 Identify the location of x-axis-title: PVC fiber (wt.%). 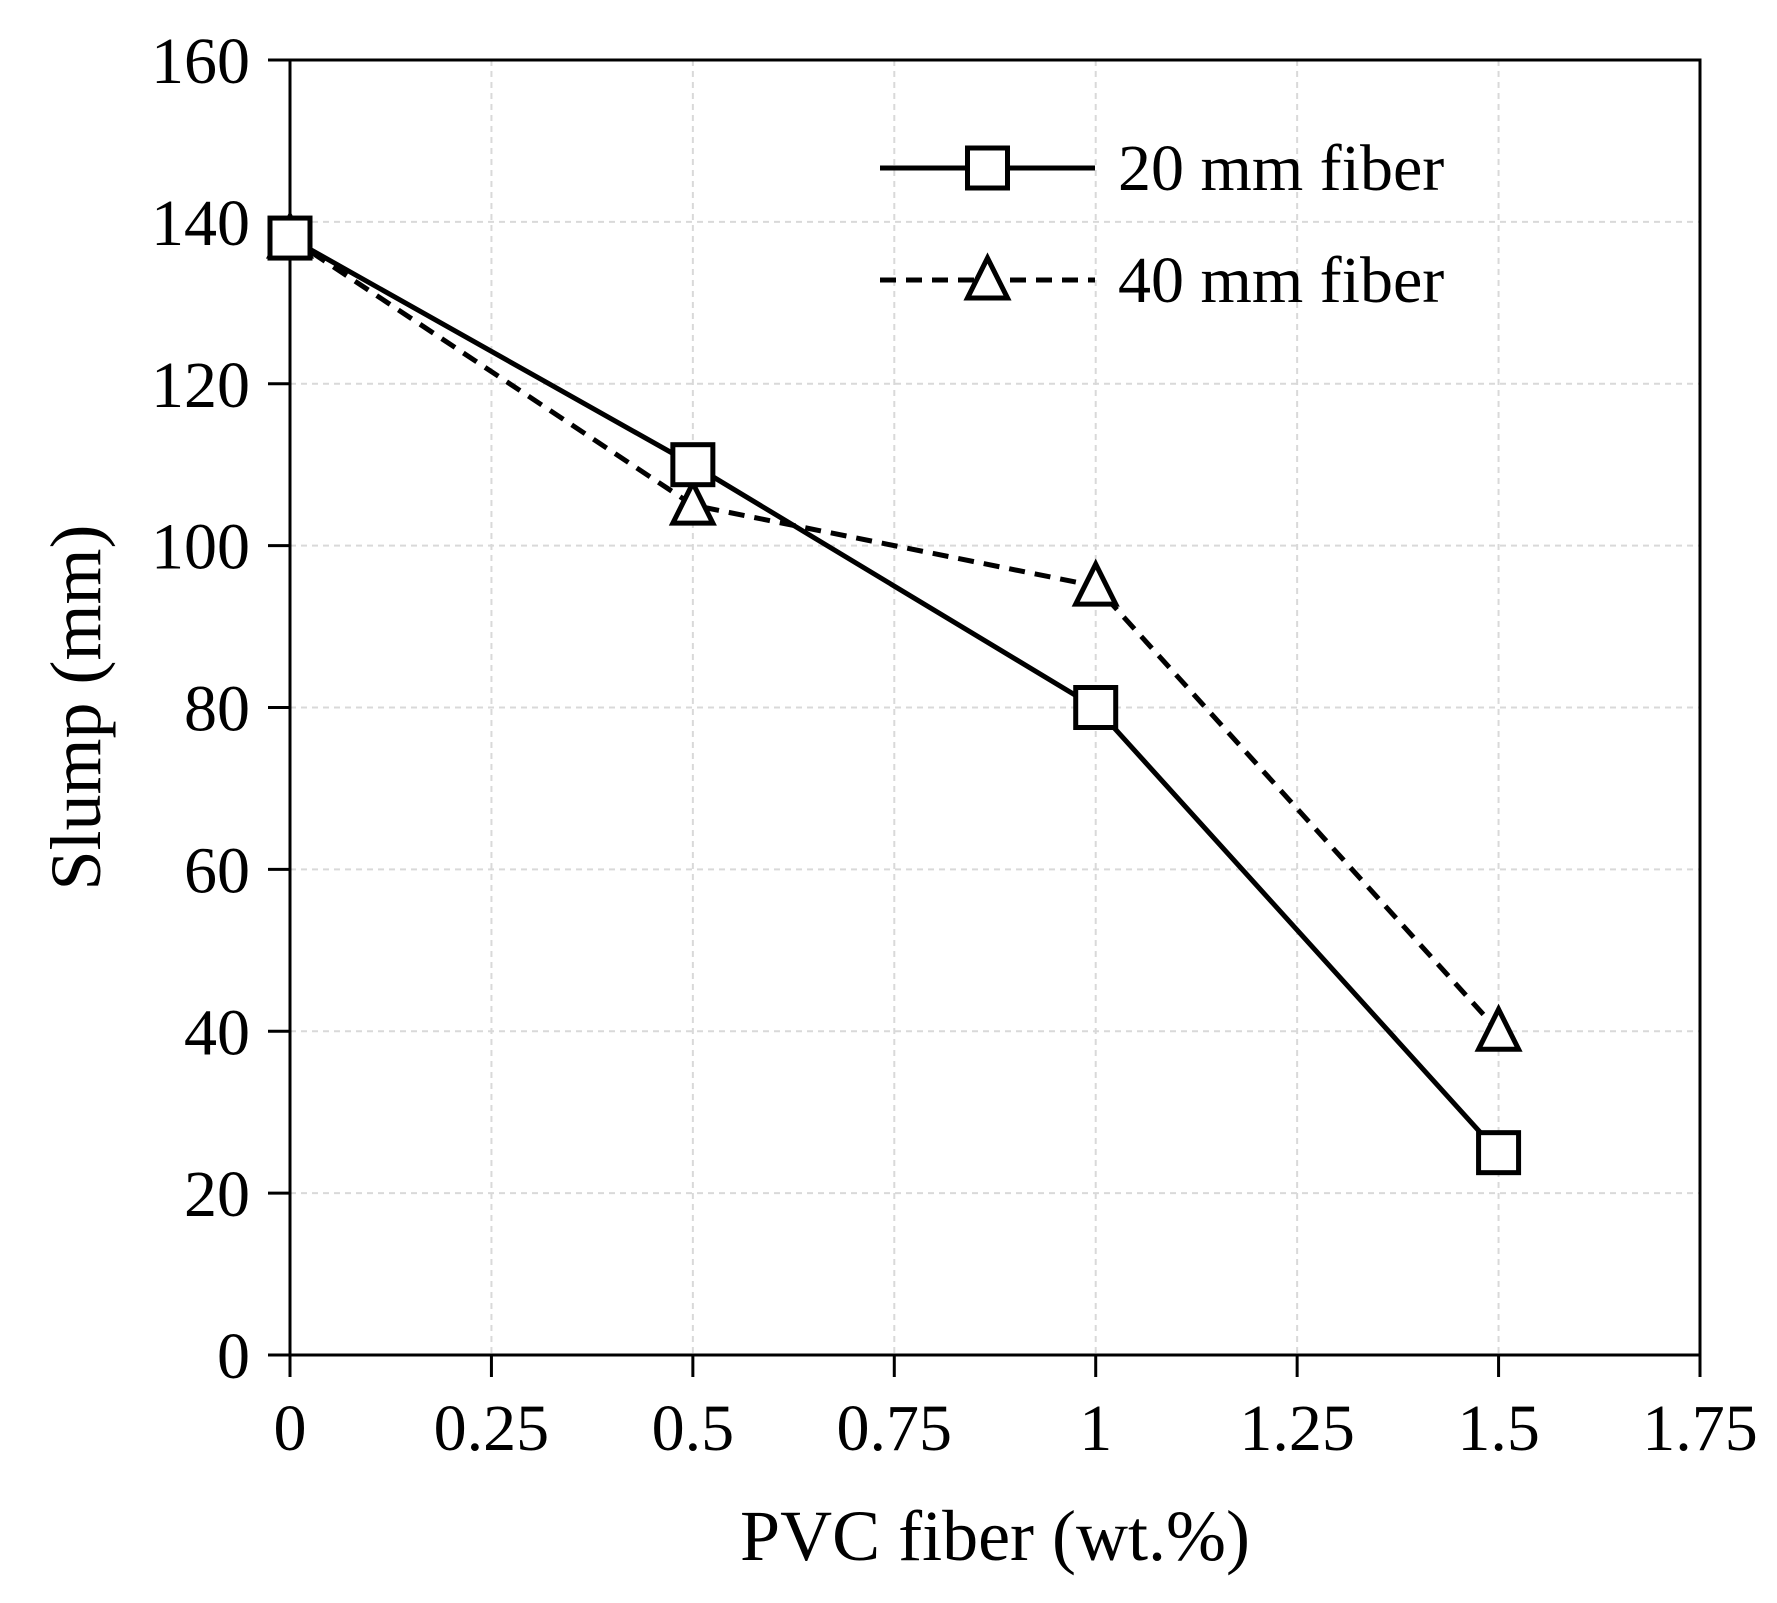
(995, 1536).